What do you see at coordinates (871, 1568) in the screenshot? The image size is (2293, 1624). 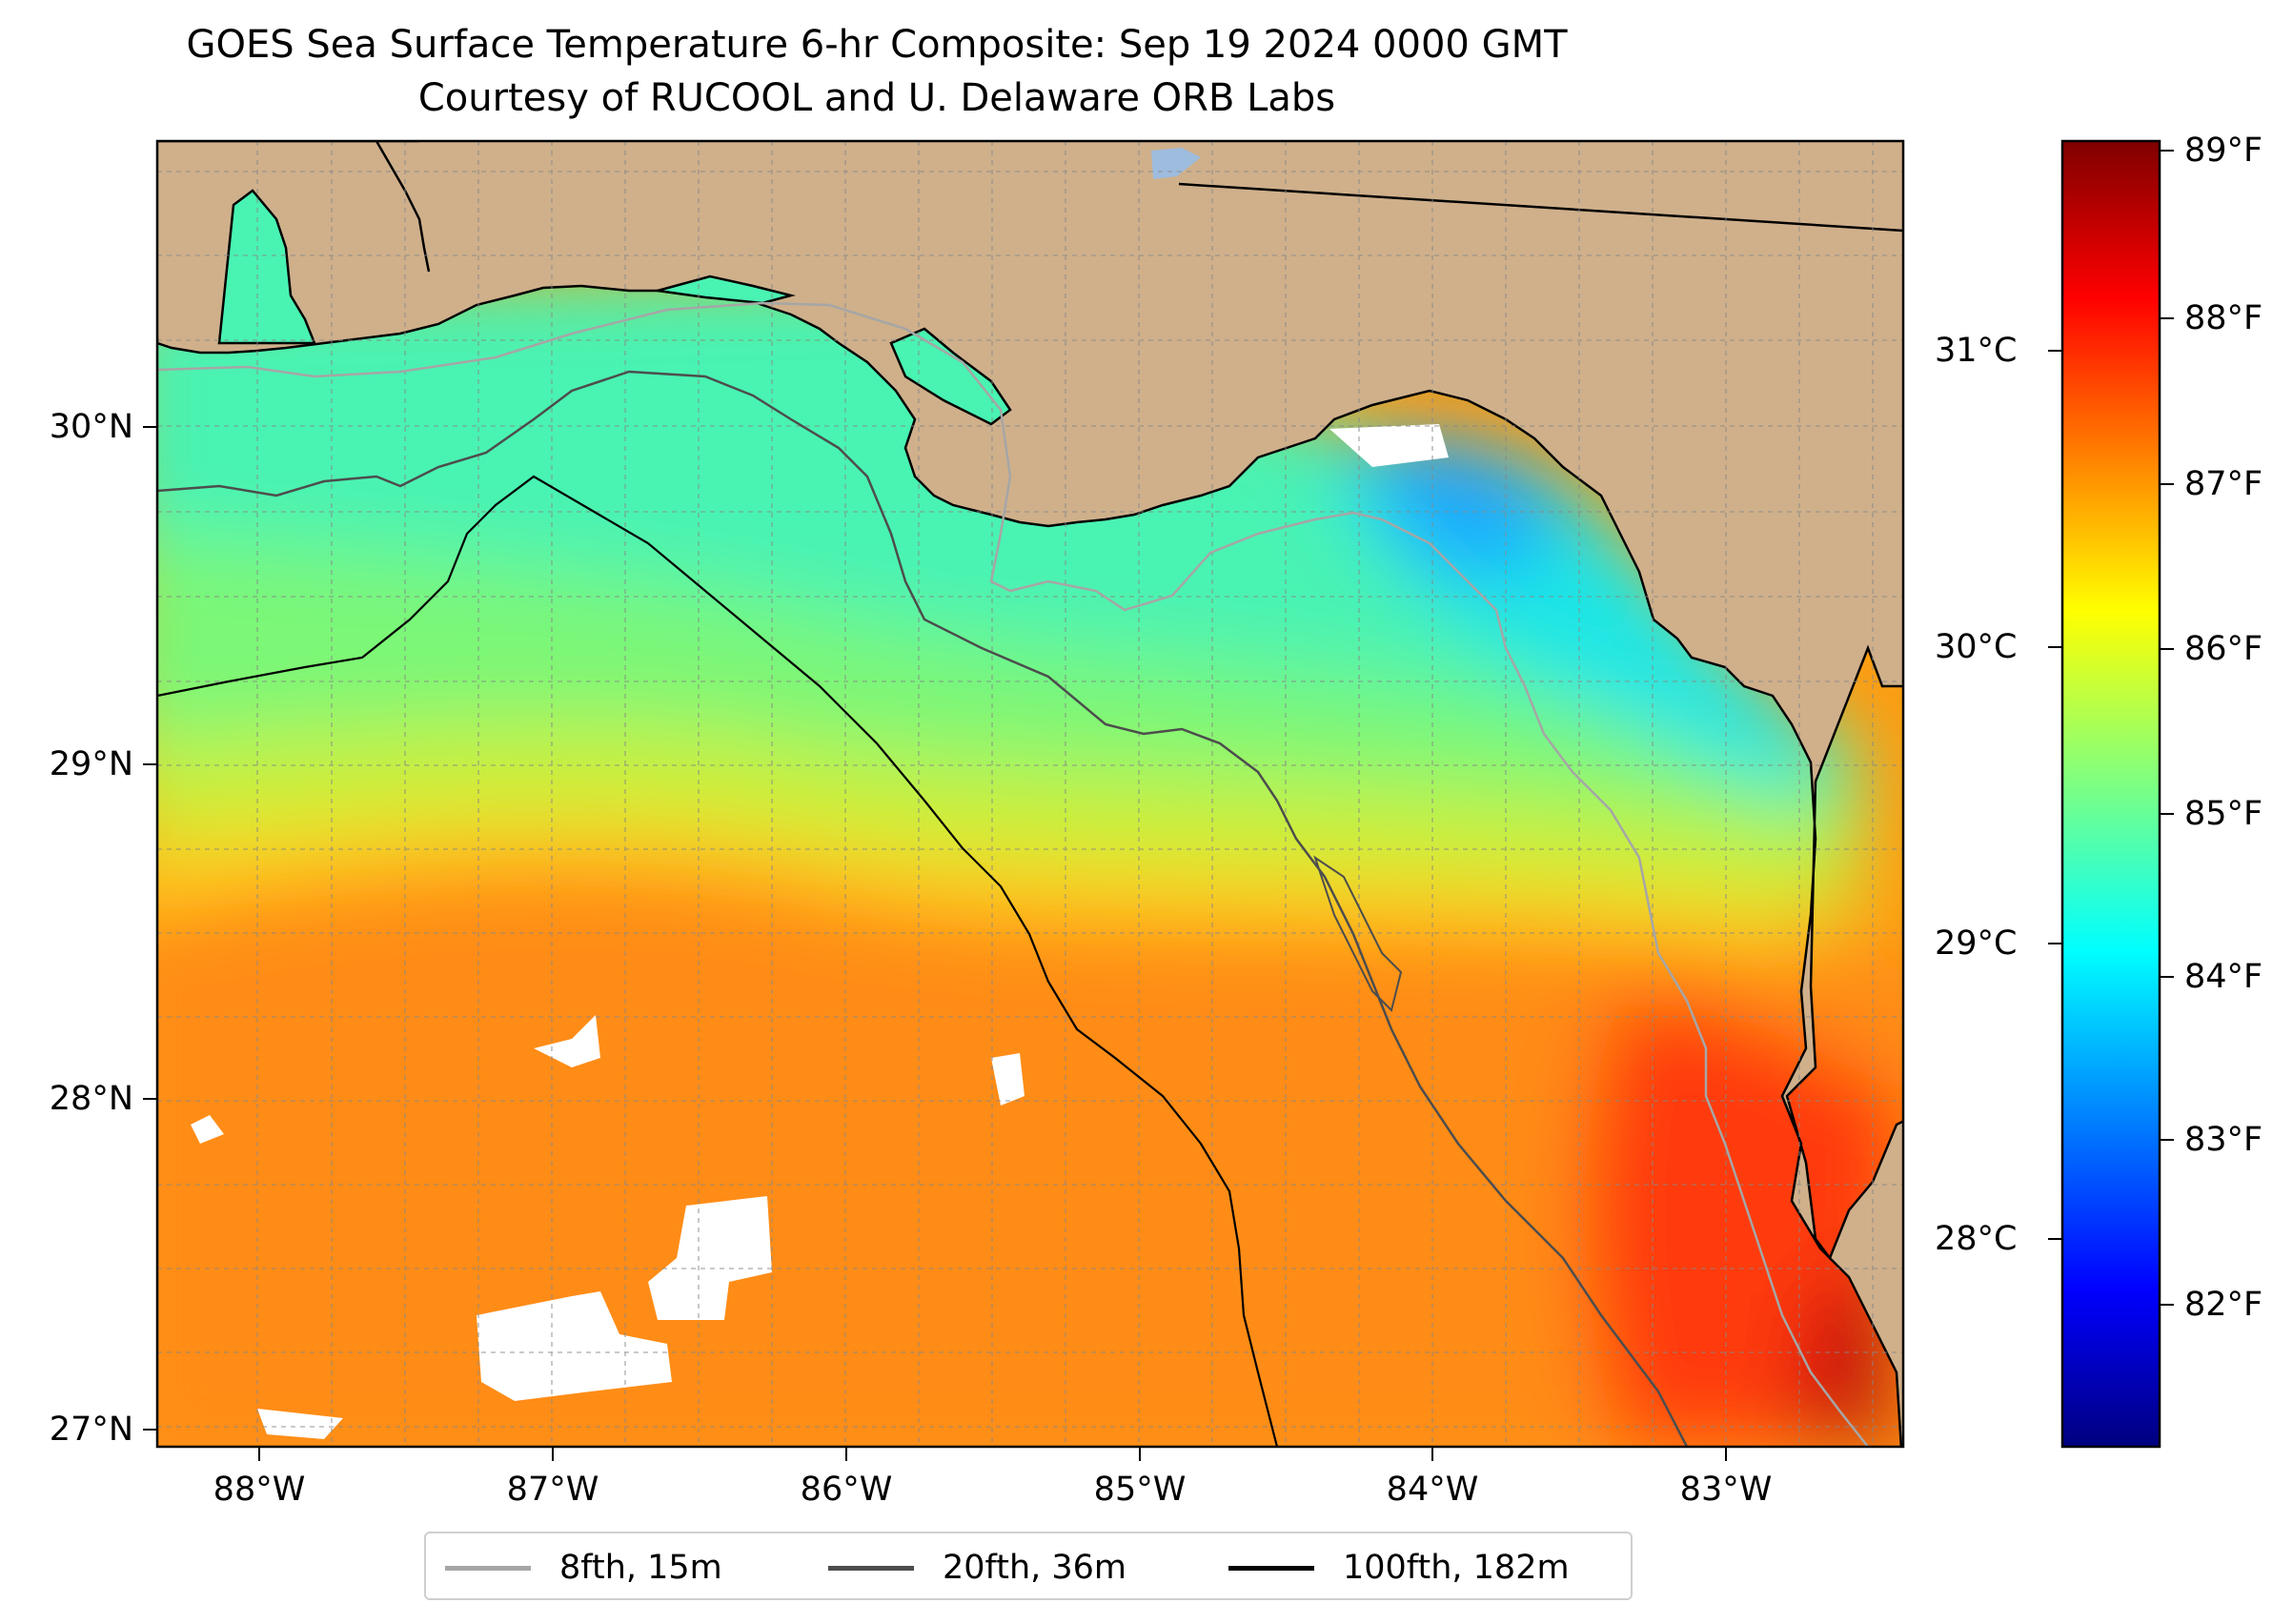 I see `legend-line-20fth` at bounding box center [871, 1568].